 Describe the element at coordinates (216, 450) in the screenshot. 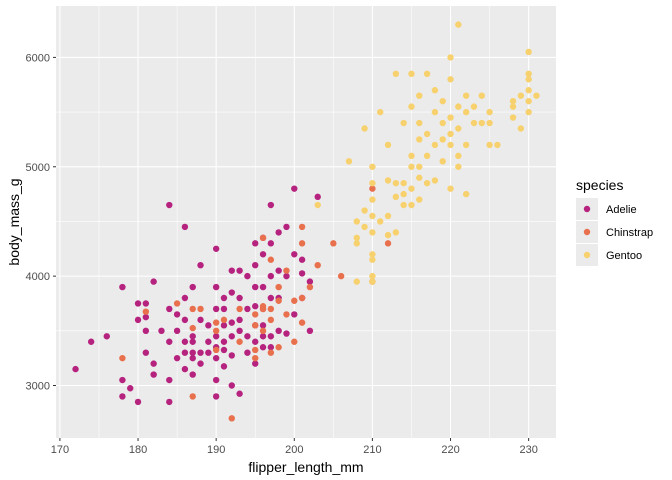

I see `x-tick-label: 190` at that location.